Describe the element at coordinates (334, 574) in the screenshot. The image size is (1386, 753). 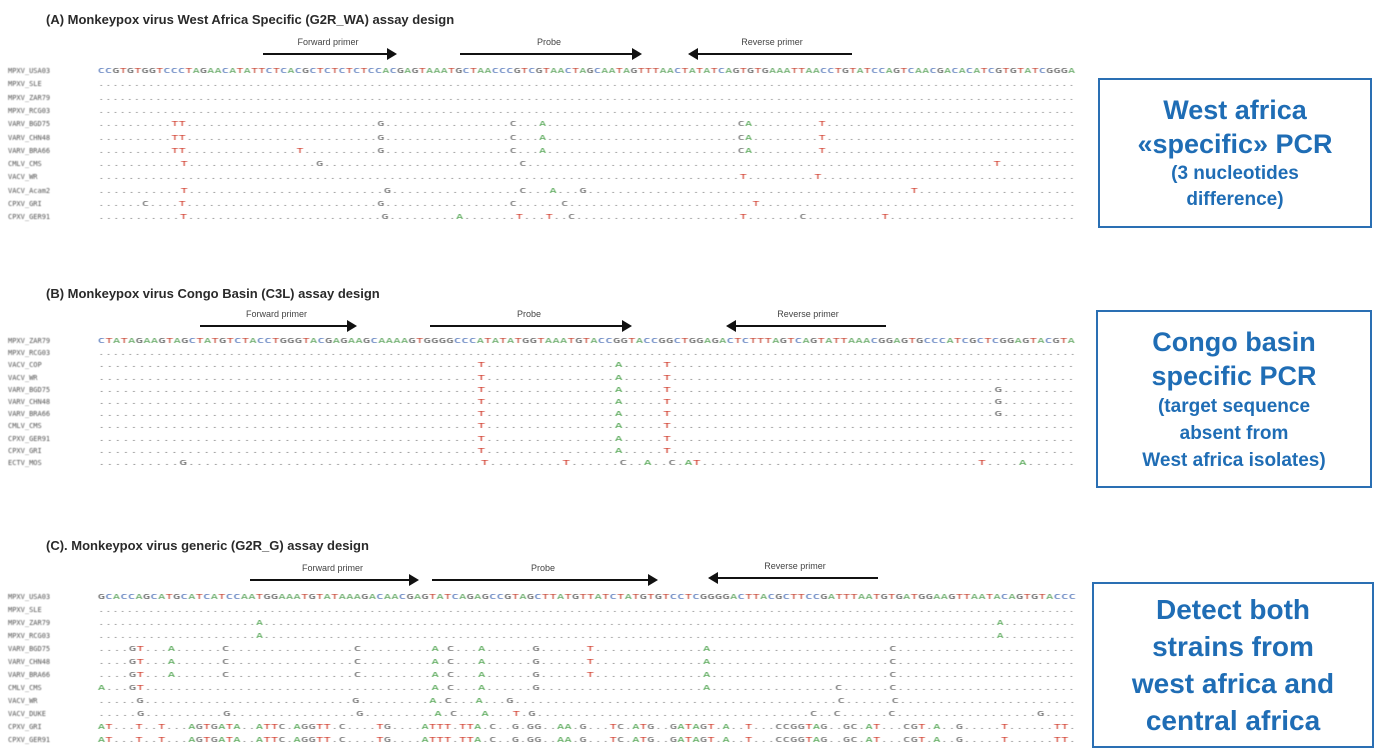
I see `panel-c-forward-primer-arrow: Forward primer` at that location.